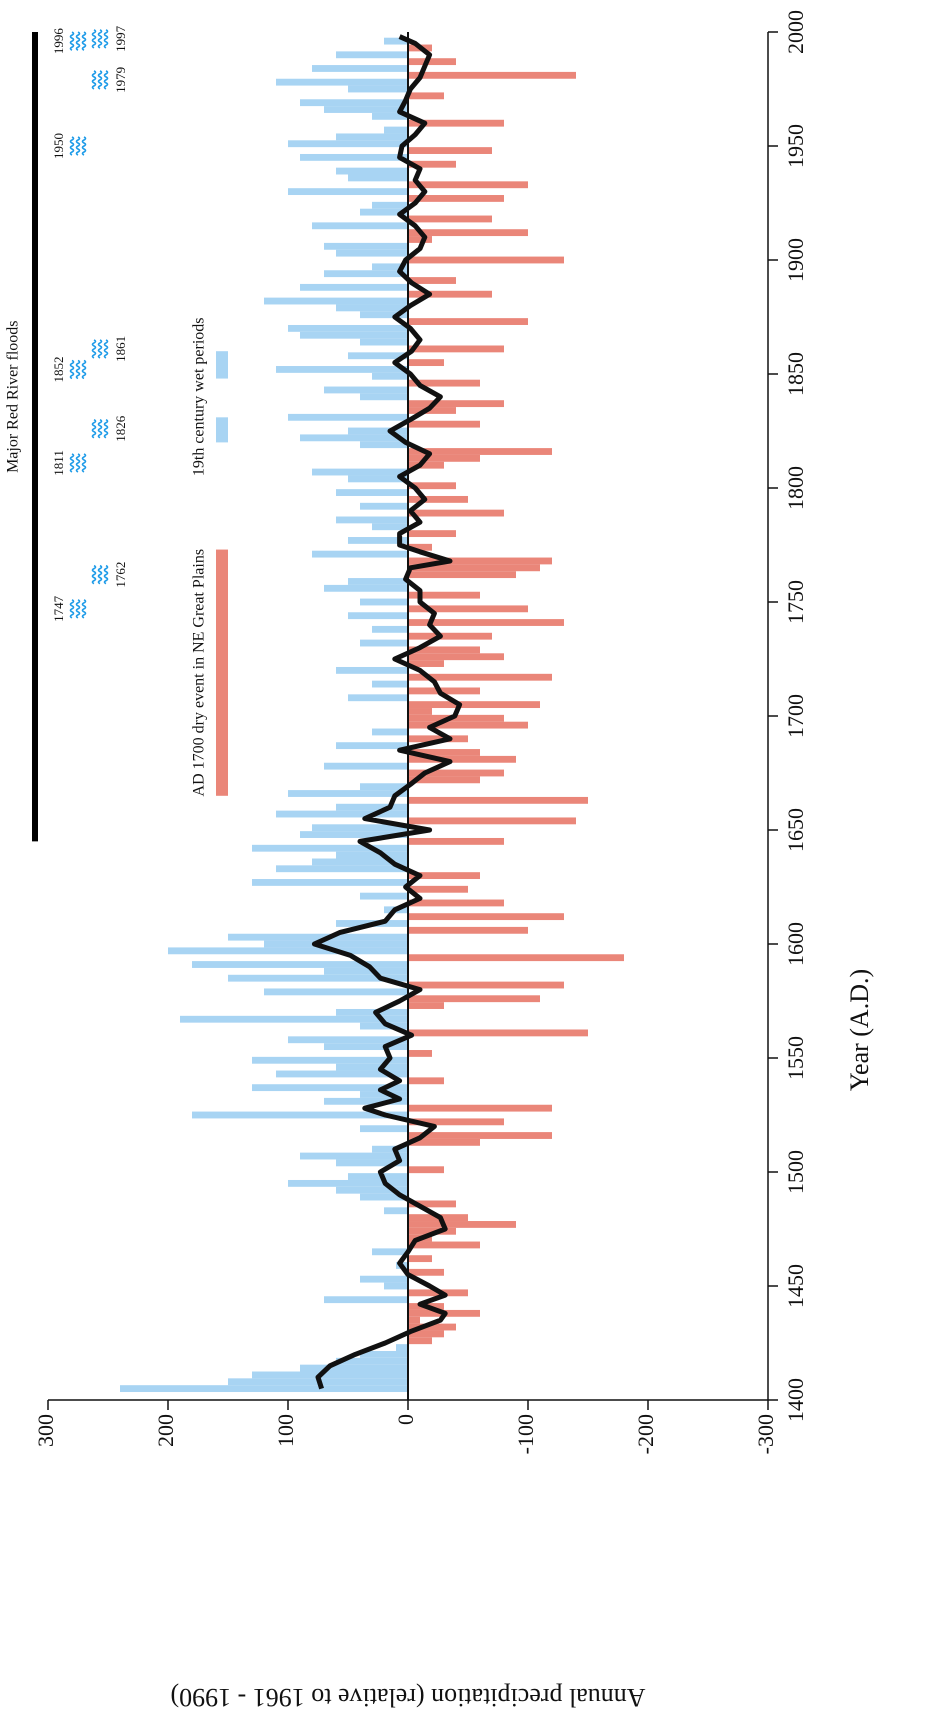 This screenshot has height=1723, width=947. I want to click on flood-year: 1747, so click(58, 608).